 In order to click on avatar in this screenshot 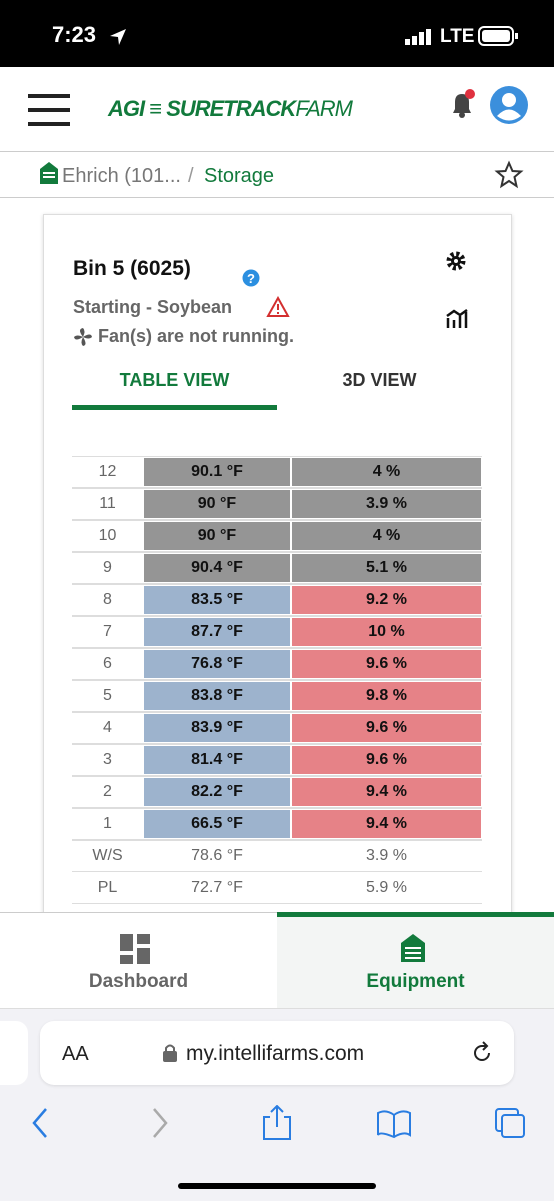, I will do `click(509, 105)`.